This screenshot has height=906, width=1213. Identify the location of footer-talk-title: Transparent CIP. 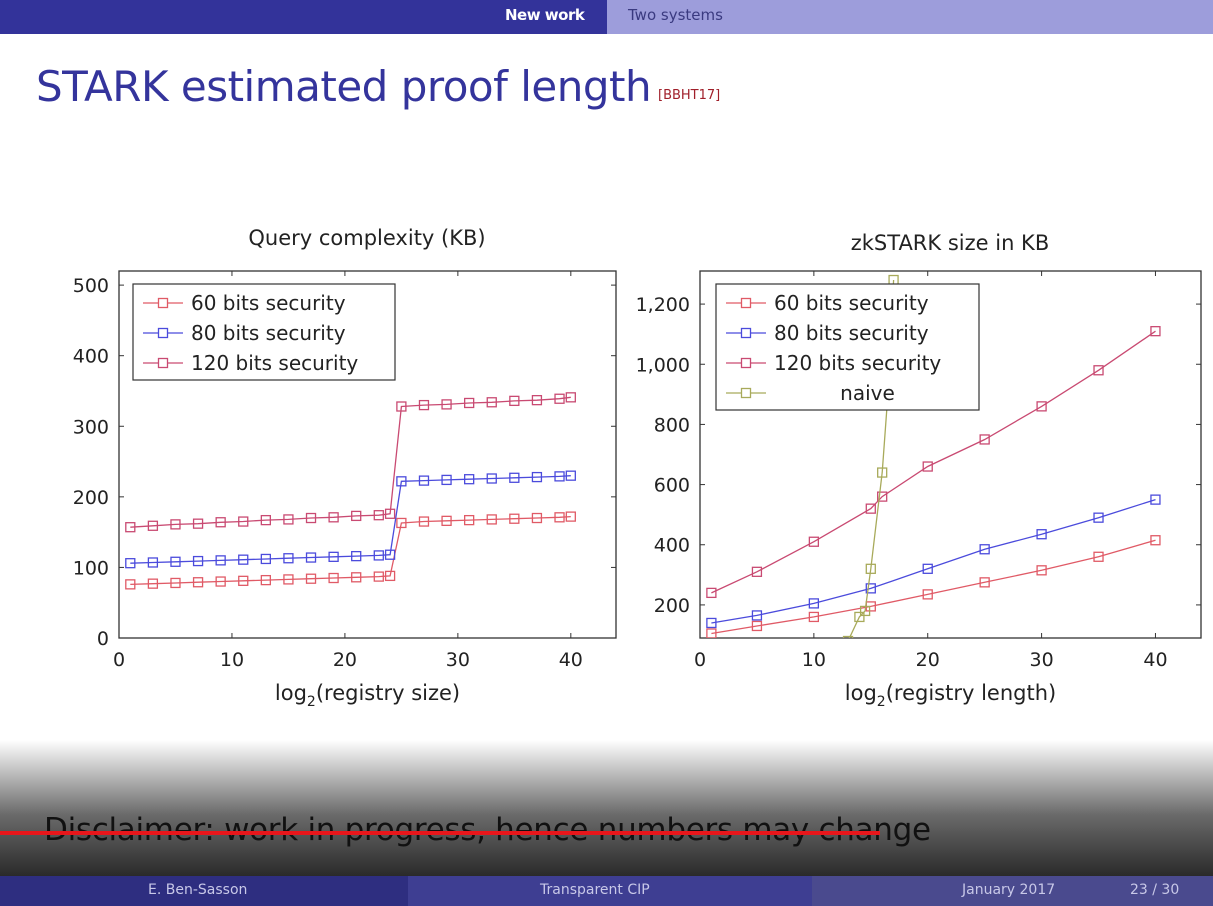
(595, 890).